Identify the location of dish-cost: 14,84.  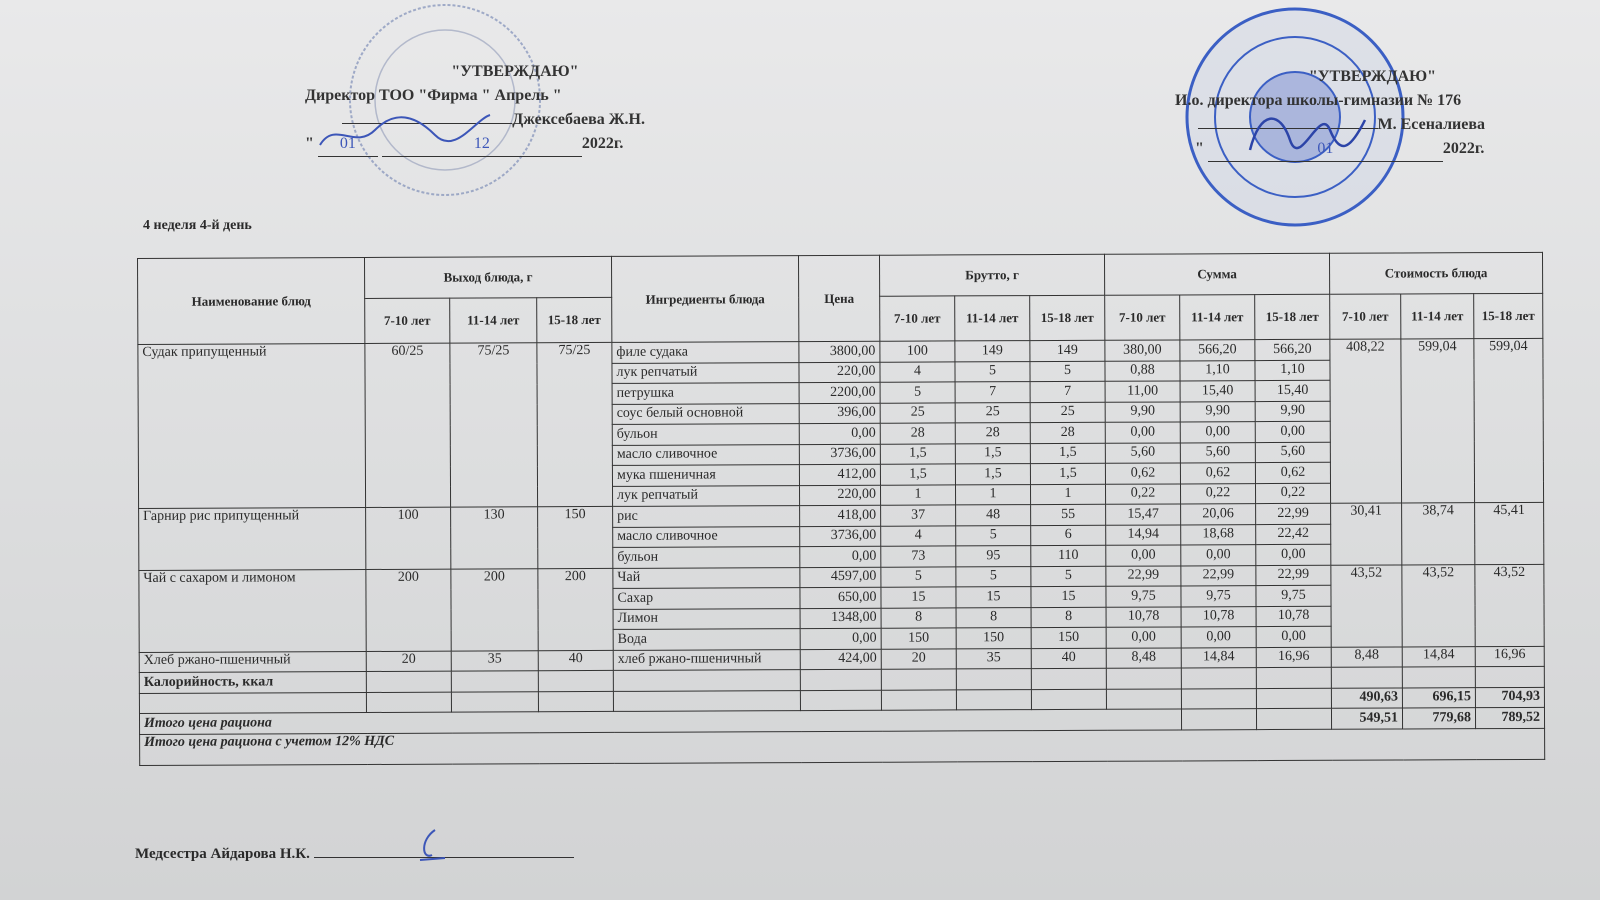
(1439, 656).